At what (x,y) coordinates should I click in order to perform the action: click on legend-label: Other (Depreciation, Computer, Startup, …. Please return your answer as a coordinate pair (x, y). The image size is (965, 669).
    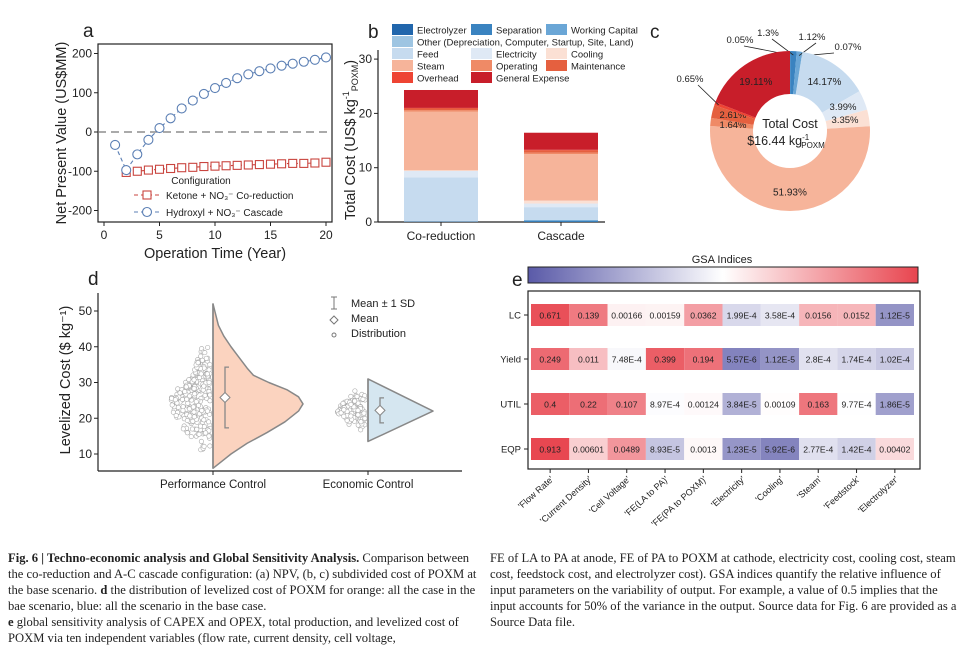
    Looking at the image, I should click on (525, 43).